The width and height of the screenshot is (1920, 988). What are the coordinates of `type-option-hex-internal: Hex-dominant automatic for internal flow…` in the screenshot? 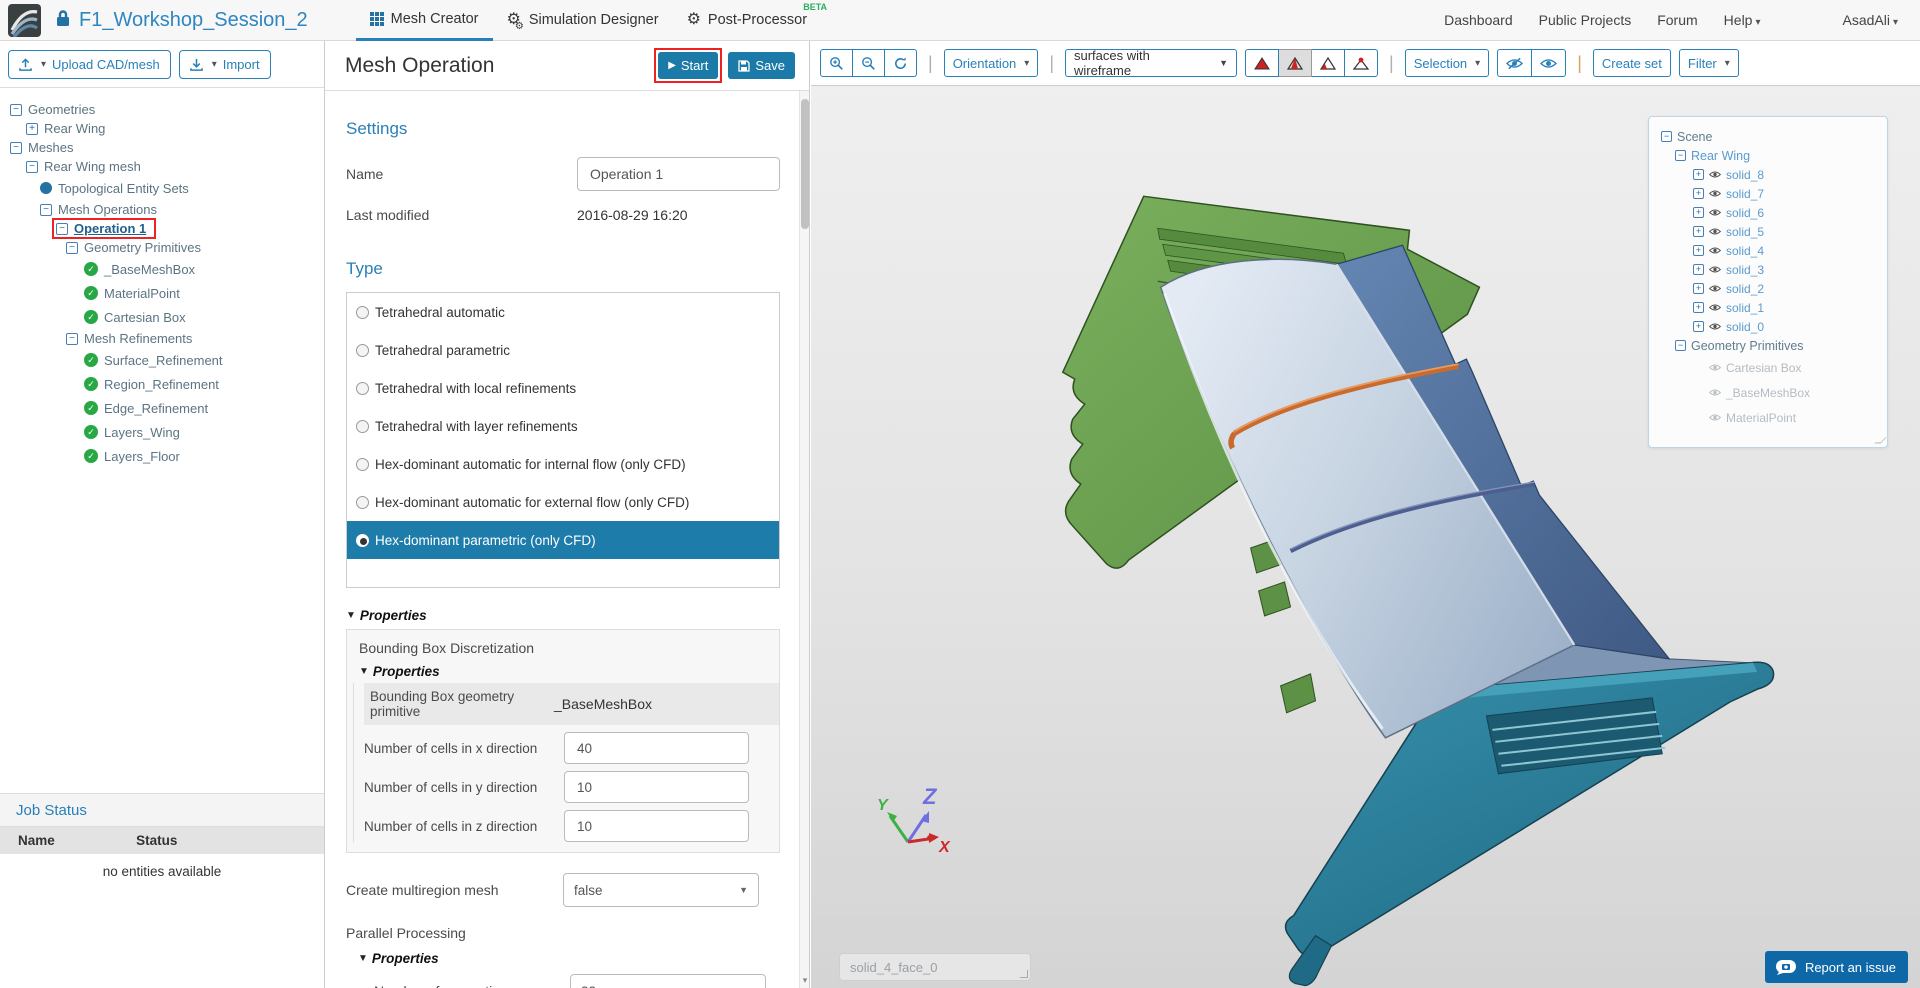 It's located at (563, 464).